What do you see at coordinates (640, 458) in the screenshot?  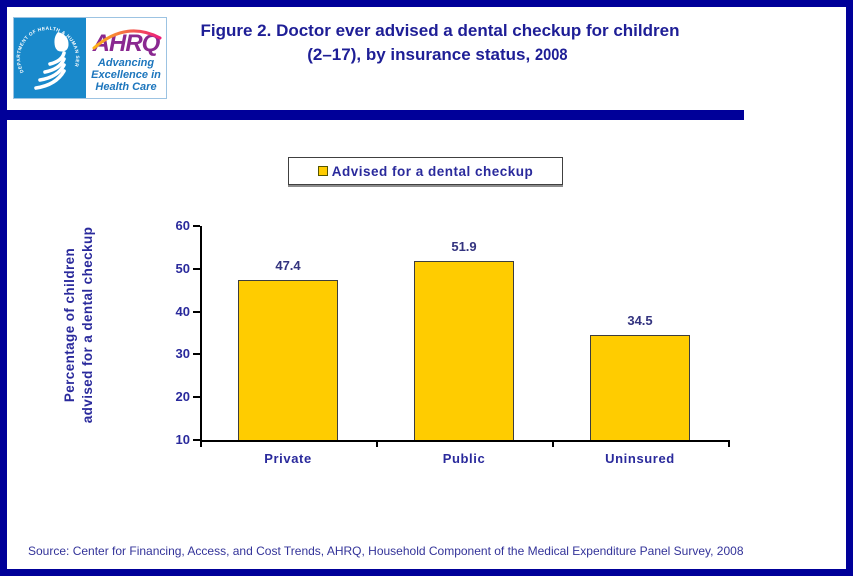 I see `x-category-label: Uninsured` at bounding box center [640, 458].